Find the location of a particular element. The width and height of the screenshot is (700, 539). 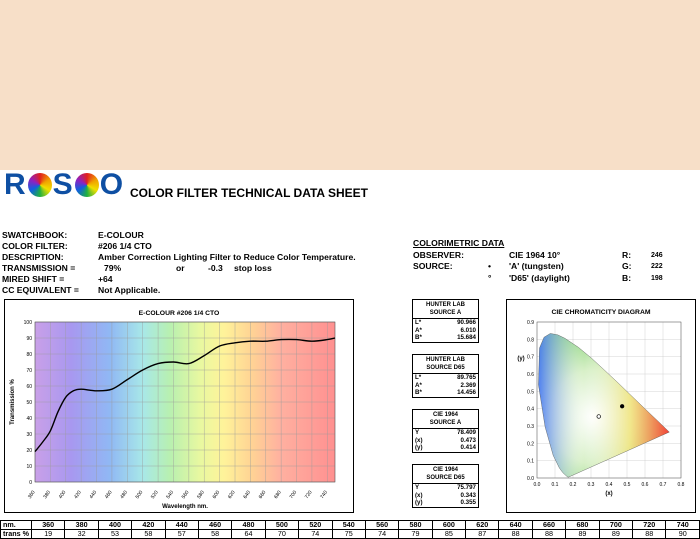

trans-label: trans % is located at coordinates (16, 534).